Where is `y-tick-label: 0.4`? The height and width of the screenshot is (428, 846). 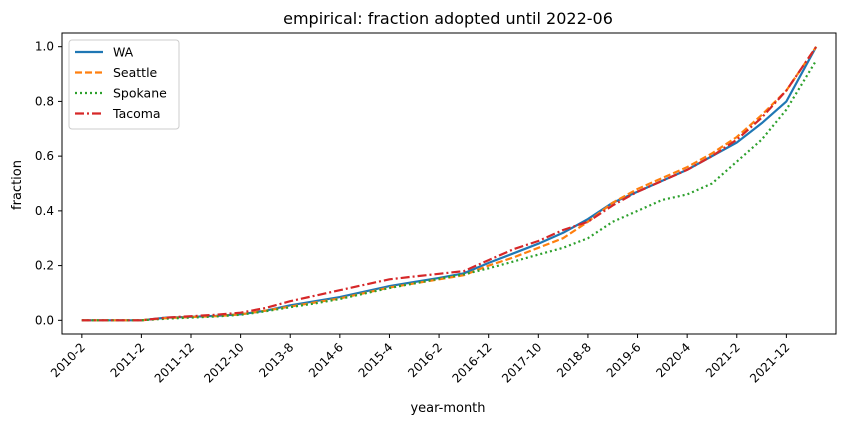 y-tick-label: 0.4 is located at coordinates (44, 211).